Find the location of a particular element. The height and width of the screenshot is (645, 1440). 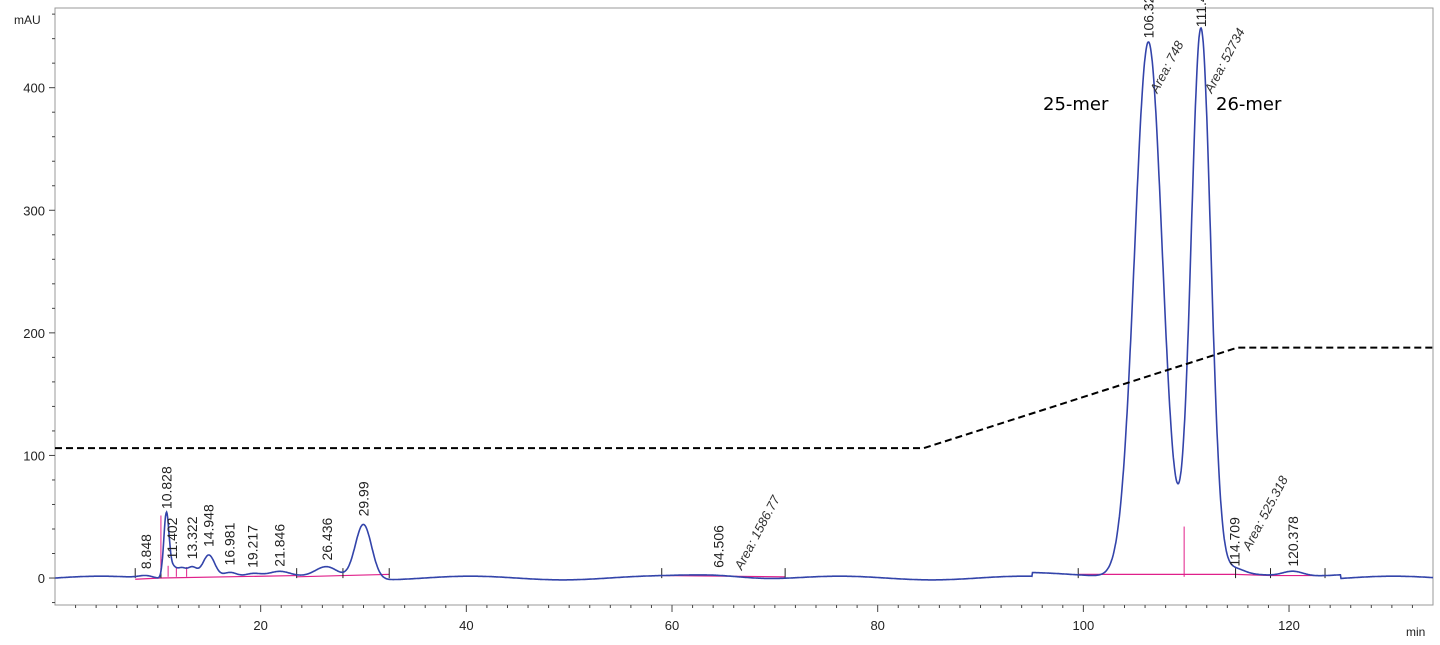

integration-baselines is located at coordinates (730, 547).